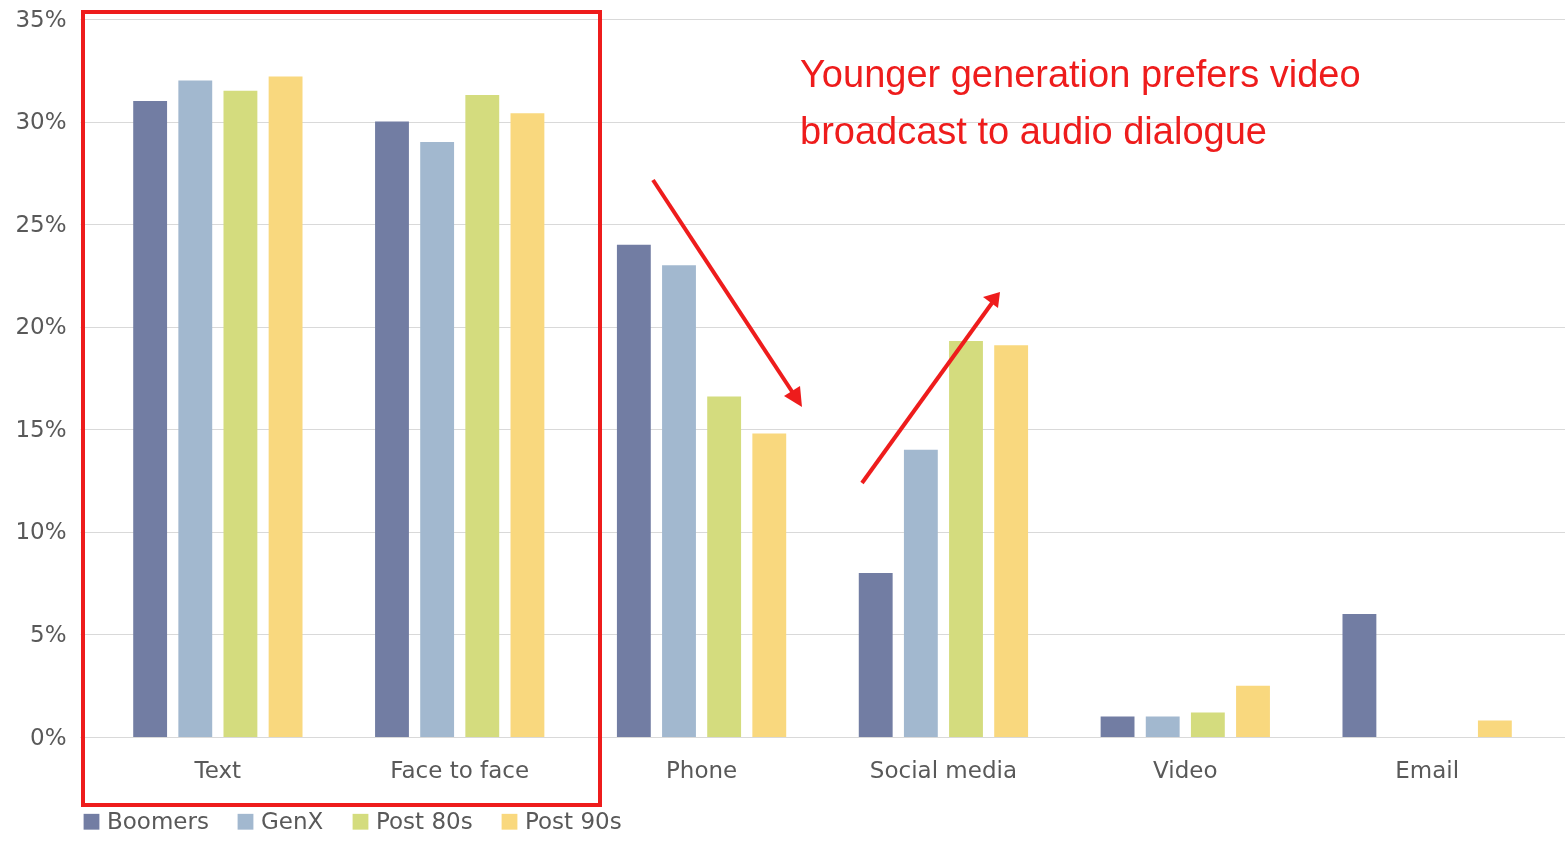  What do you see at coordinates (573, 820) in the screenshot?
I see `legend-label: Post 90s` at bounding box center [573, 820].